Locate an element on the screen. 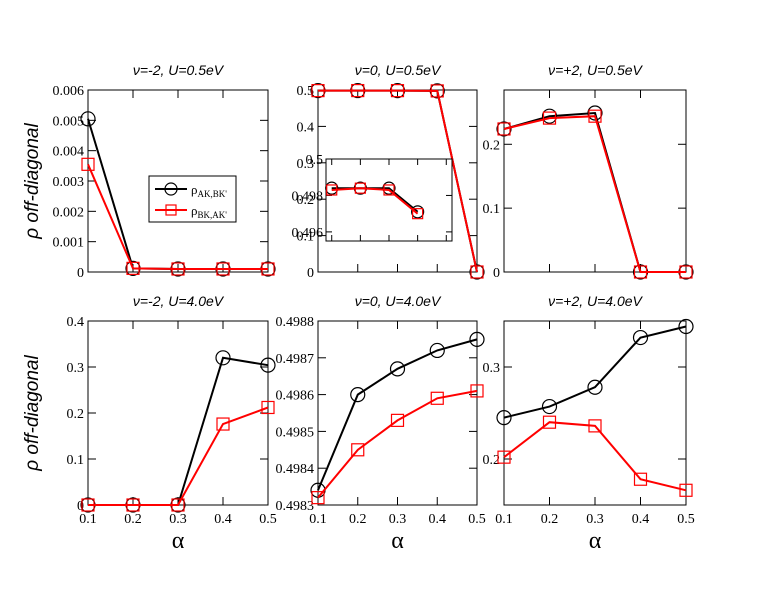 The image size is (770, 595). panel-1-ytick-label-3: 0.002 is located at coordinates (69, 212).